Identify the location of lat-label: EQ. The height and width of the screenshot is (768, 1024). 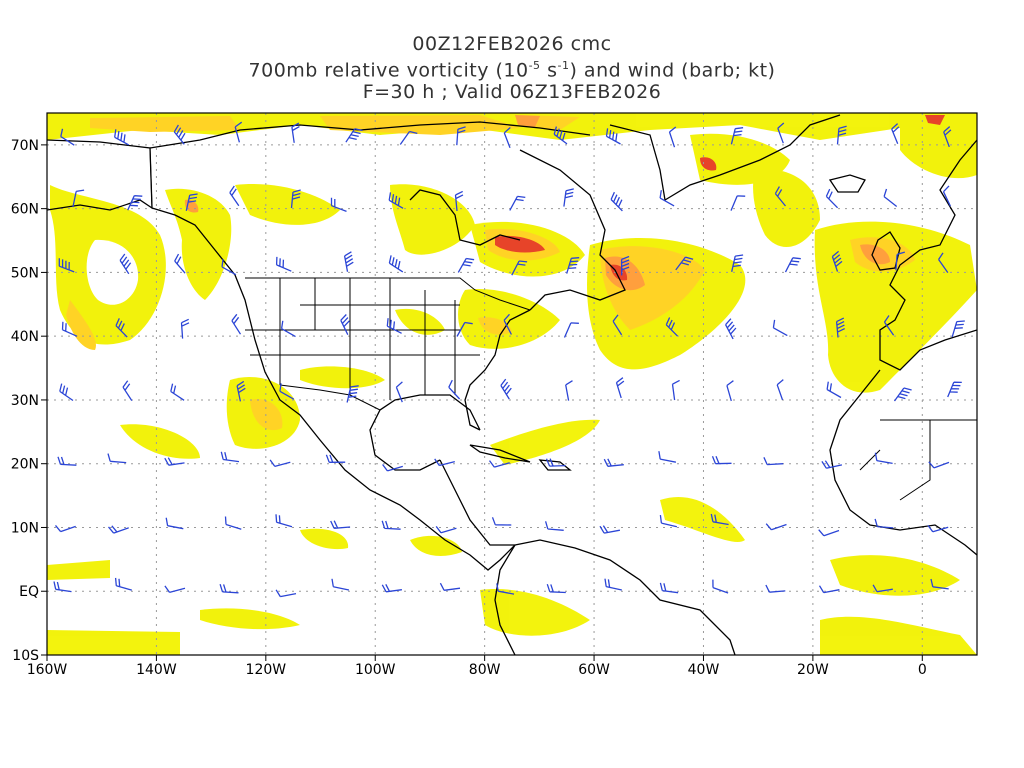
(29, 592).